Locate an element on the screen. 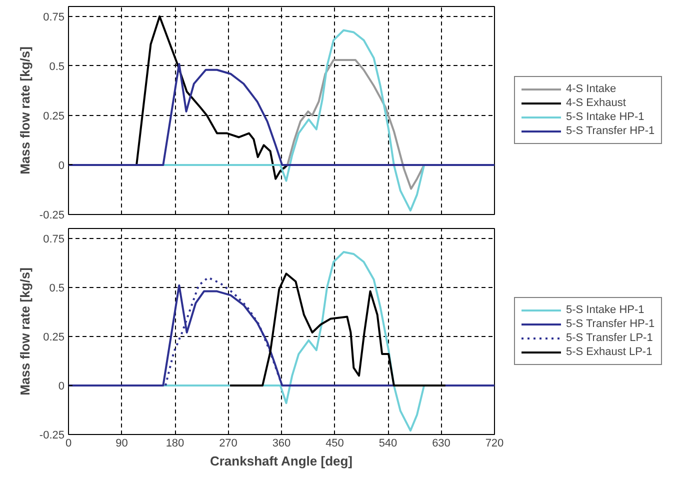 The height and width of the screenshot is (484, 688). x-axis-title: Crankshaft Angle [deg] is located at coordinates (281, 461).